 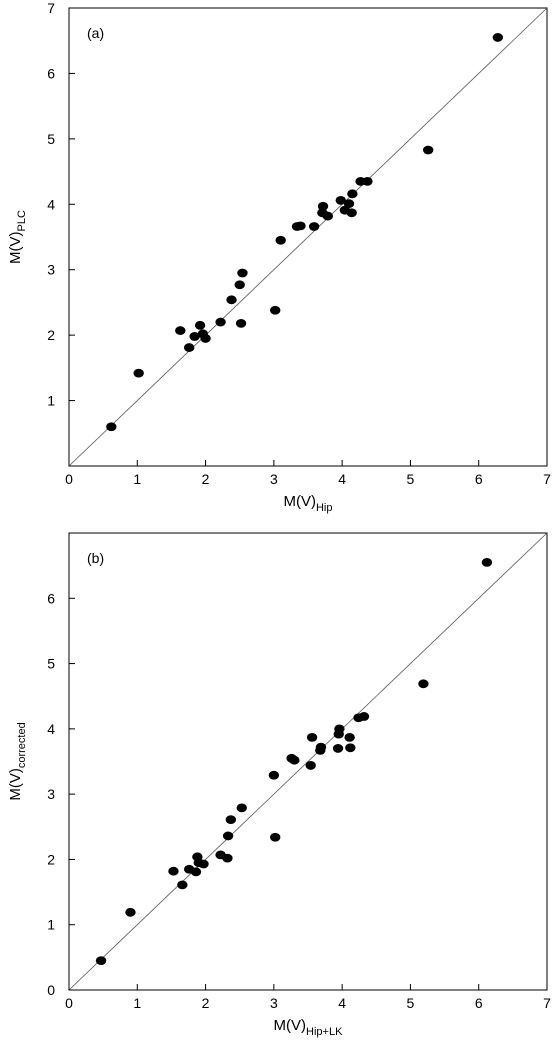 I want to click on y-axis-label-subscript: PLC, so click(x=22, y=220).